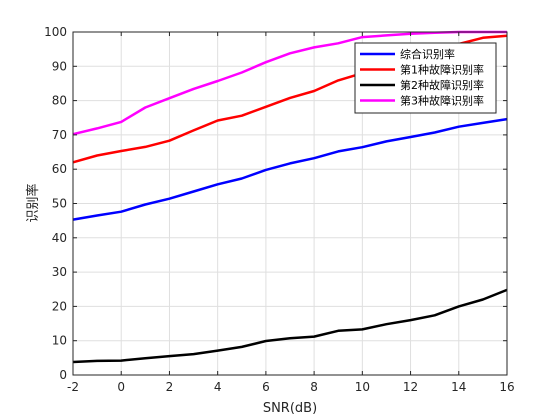 This screenshot has width=560, height=420. Describe the element at coordinates (59, 135) in the screenshot. I see `y-tick-label: 70` at that location.